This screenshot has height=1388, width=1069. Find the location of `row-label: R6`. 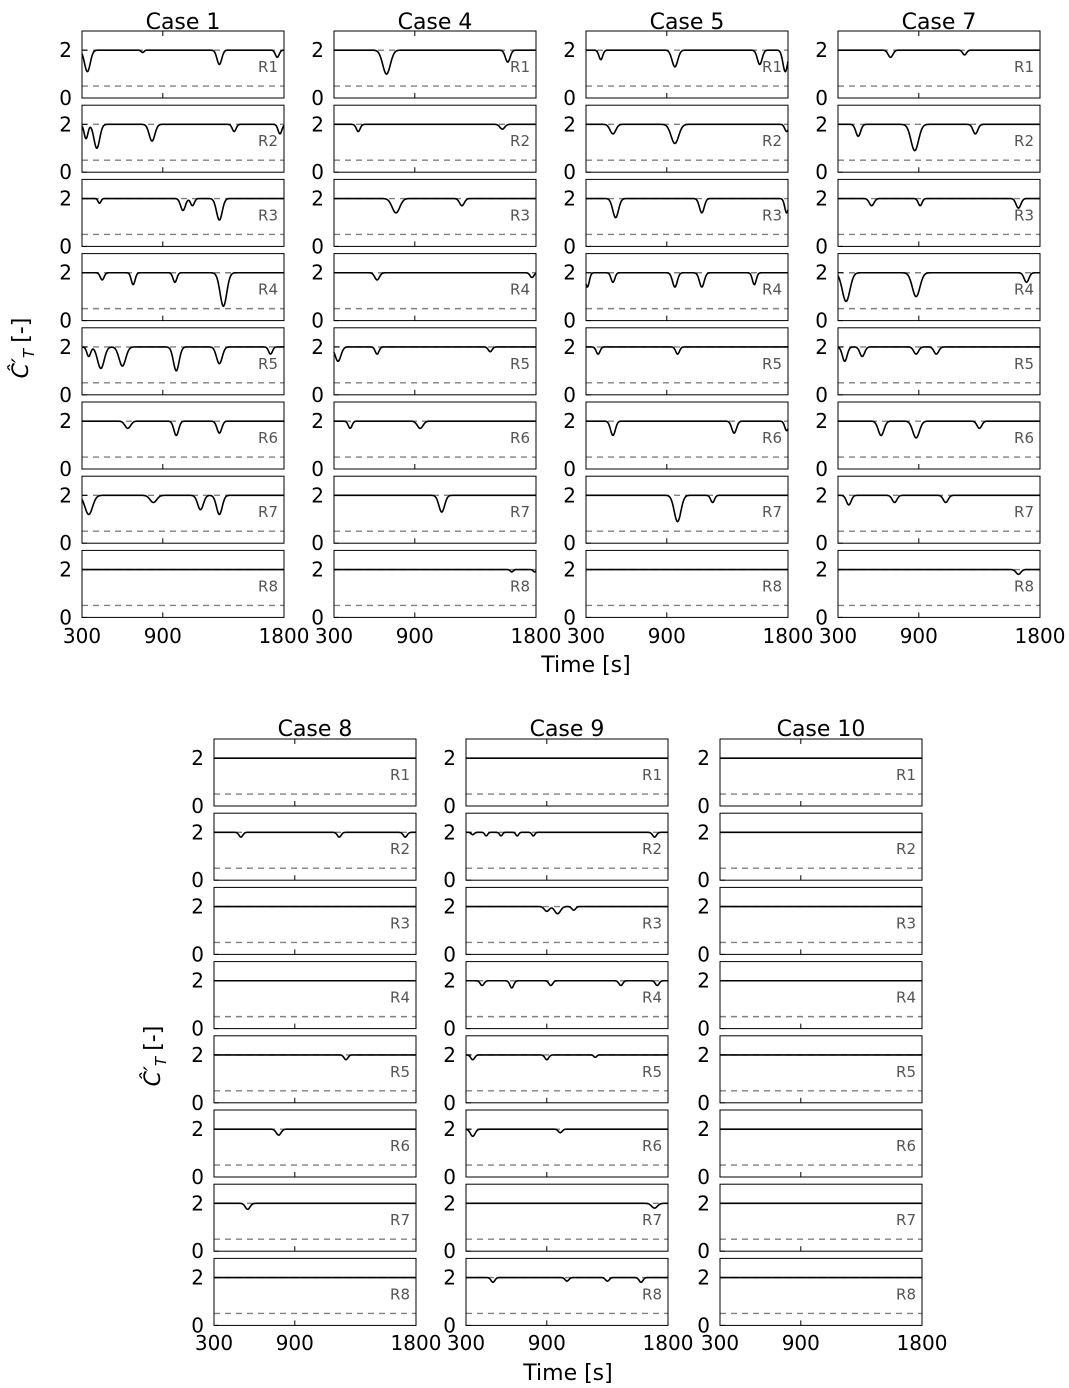

row-label: R6 is located at coordinates (400, 1146).